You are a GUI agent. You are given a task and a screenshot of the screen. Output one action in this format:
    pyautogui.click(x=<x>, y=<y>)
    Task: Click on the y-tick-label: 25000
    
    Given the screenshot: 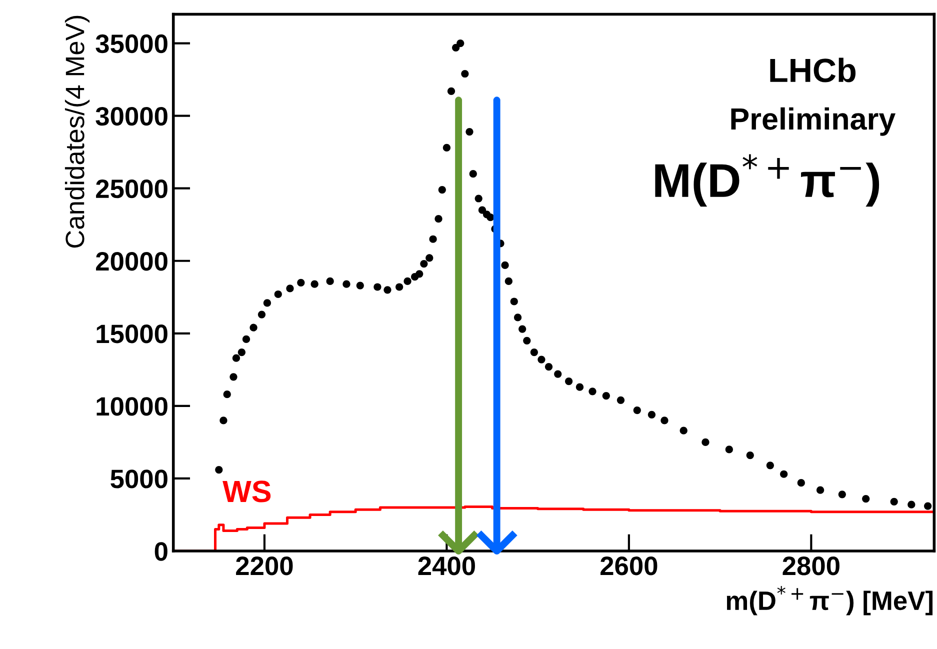 What is the action you would take?
    pyautogui.click(x=132, y=188)
    